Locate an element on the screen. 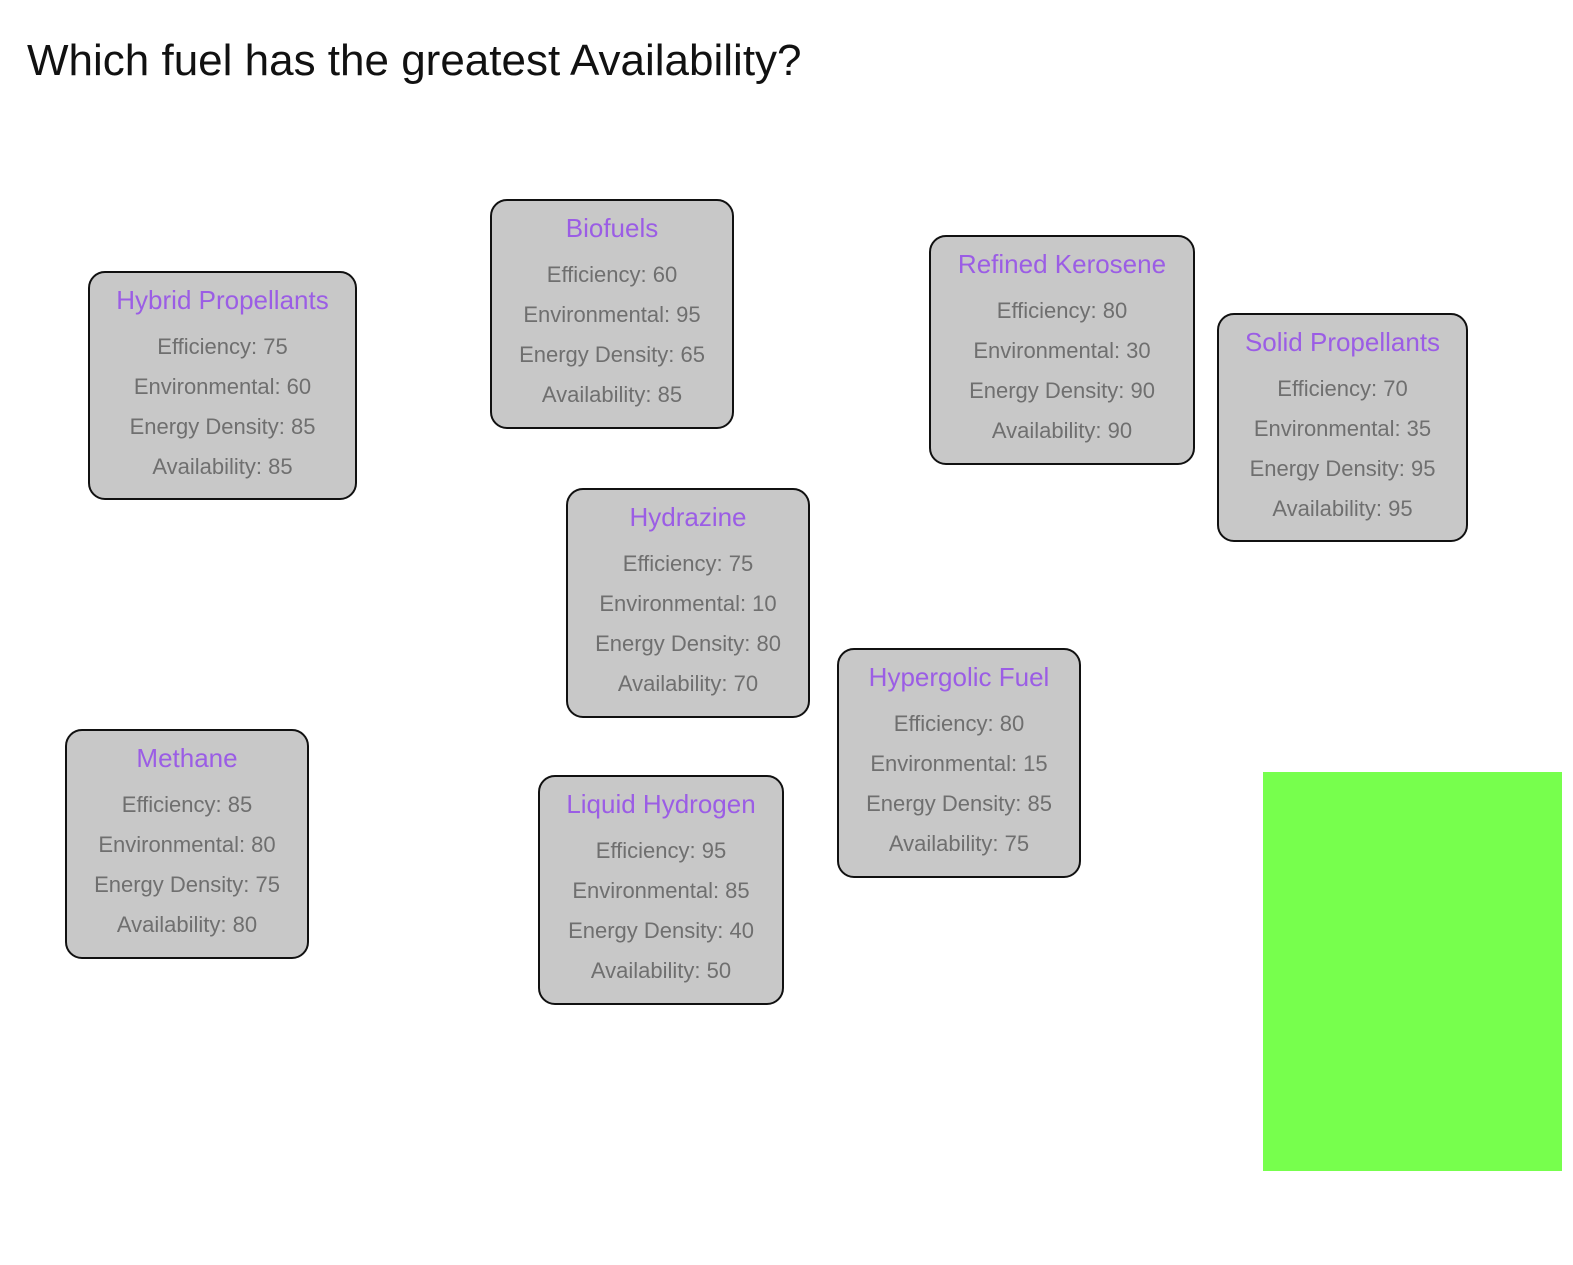  card-stat-availability: Availability: 90 is located at coordinates (1062, 430).